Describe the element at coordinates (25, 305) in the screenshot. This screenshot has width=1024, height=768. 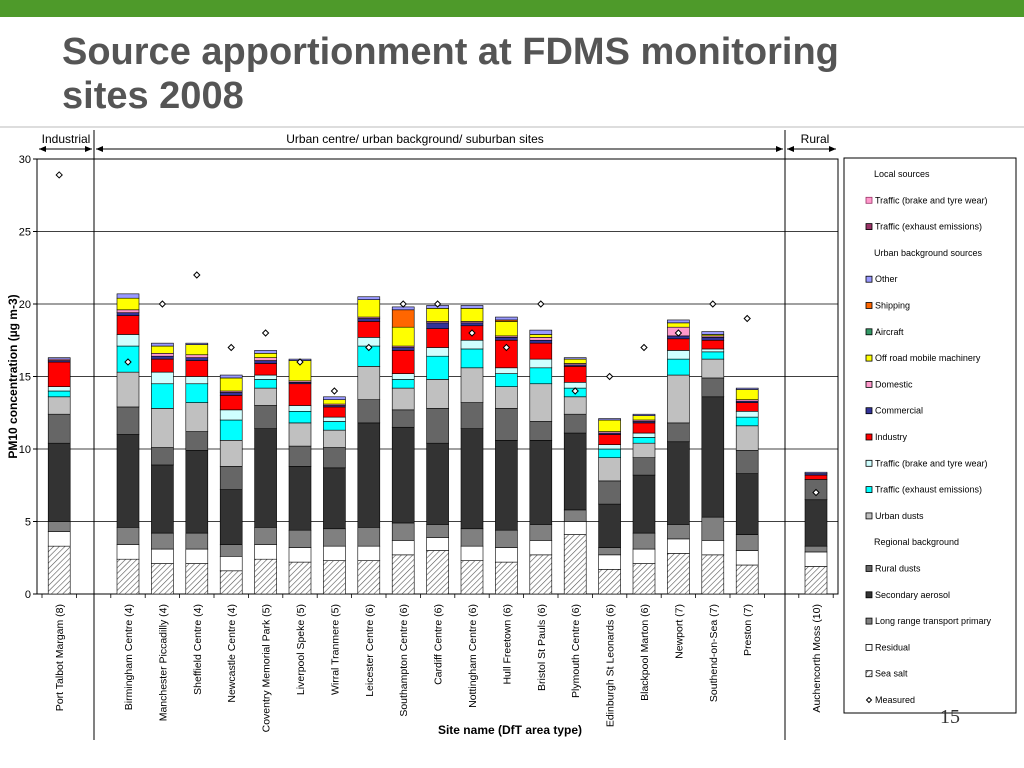
I see `y-tick-label: 20` at that location.